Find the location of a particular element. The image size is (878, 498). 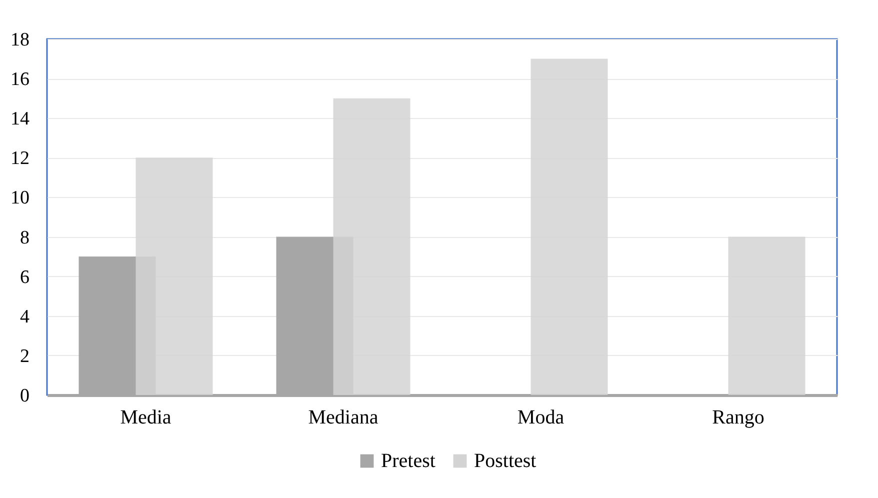

y-tick-label: 2 is located at coordinates (25, 356).